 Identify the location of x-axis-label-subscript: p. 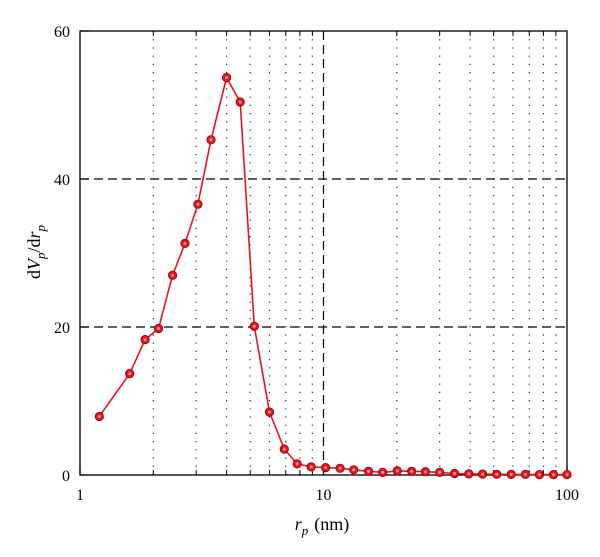
(305, 530).